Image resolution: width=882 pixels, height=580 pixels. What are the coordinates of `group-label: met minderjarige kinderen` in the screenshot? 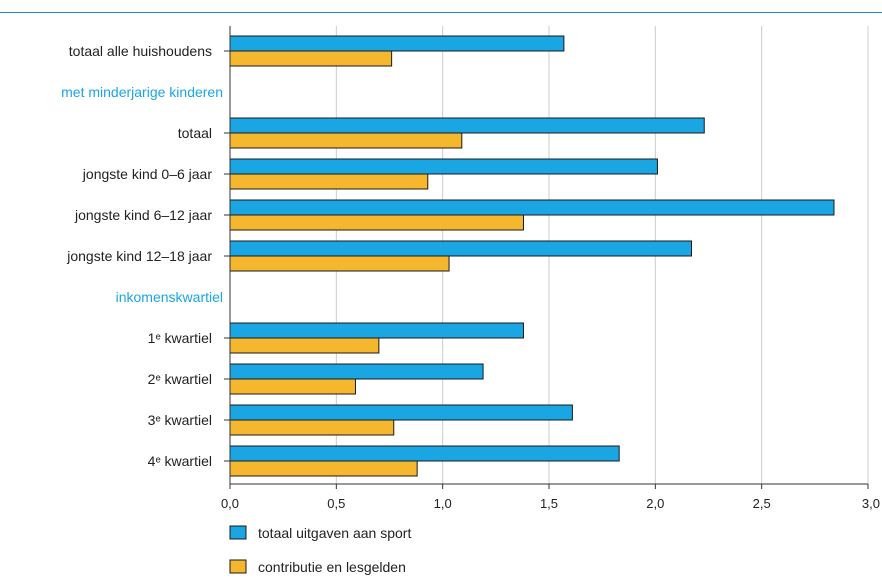 It's located at (142, 92).